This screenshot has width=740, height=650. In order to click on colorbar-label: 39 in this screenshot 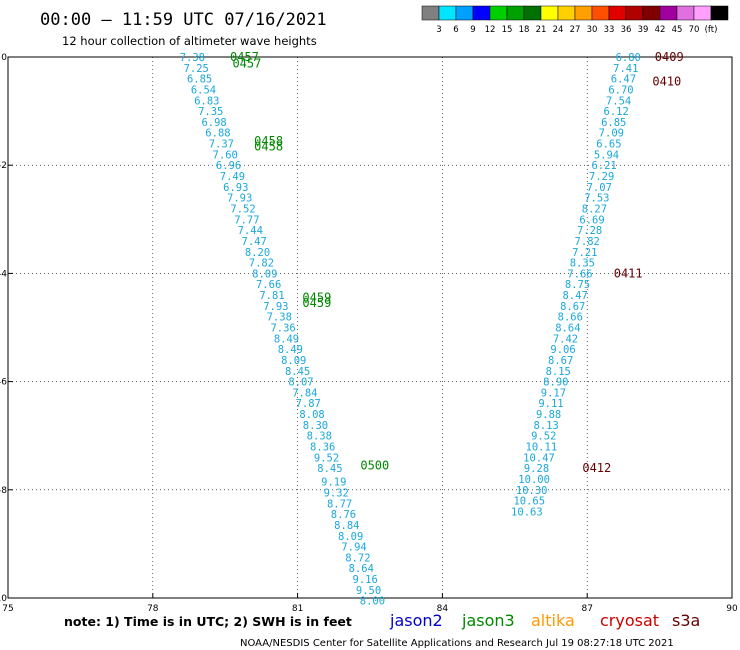, I will do `click(643, 30)`.